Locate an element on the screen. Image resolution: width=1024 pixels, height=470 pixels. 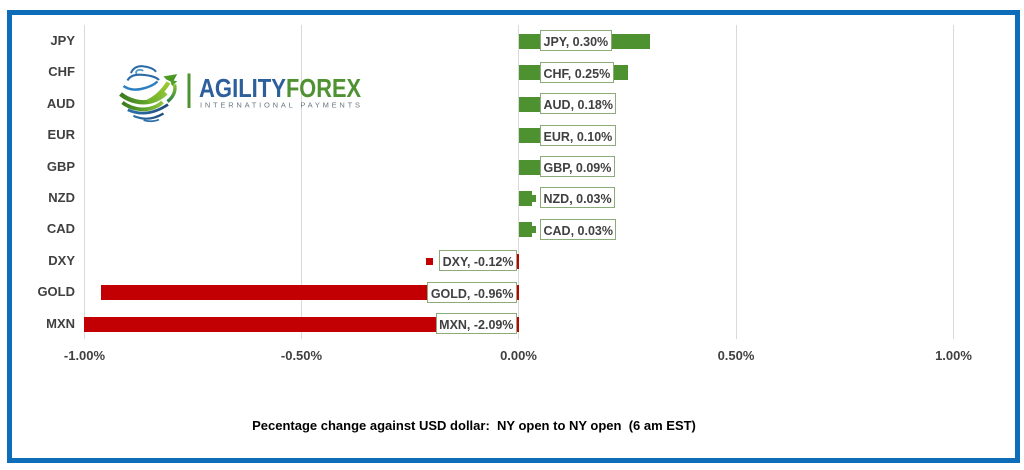
svg-text: INTERNATIONAL PAYMENTS is located at coordinates (280, 105).